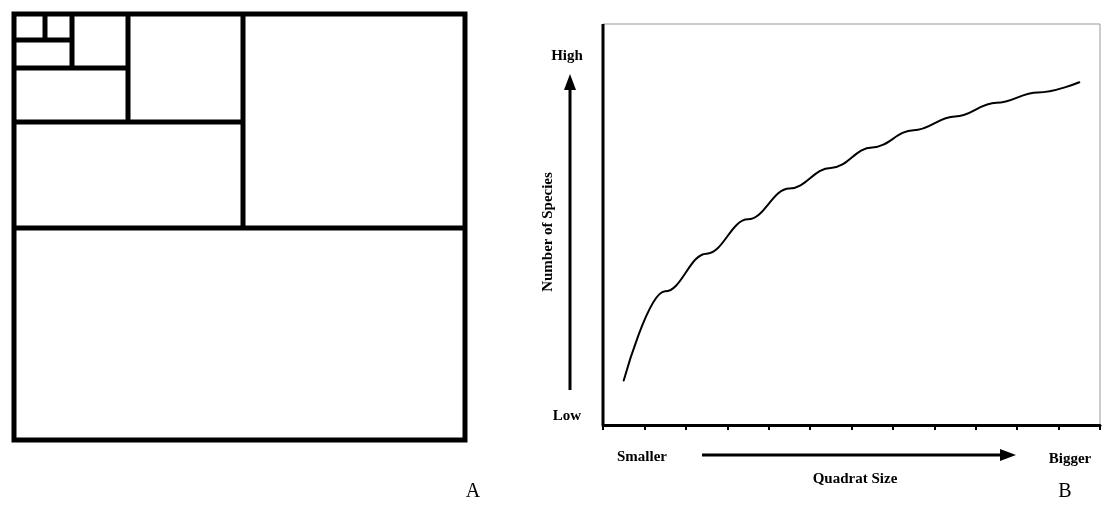  Describe the element at coordinates (1065, 490) in the screenshot. I see `text: B` at that location.